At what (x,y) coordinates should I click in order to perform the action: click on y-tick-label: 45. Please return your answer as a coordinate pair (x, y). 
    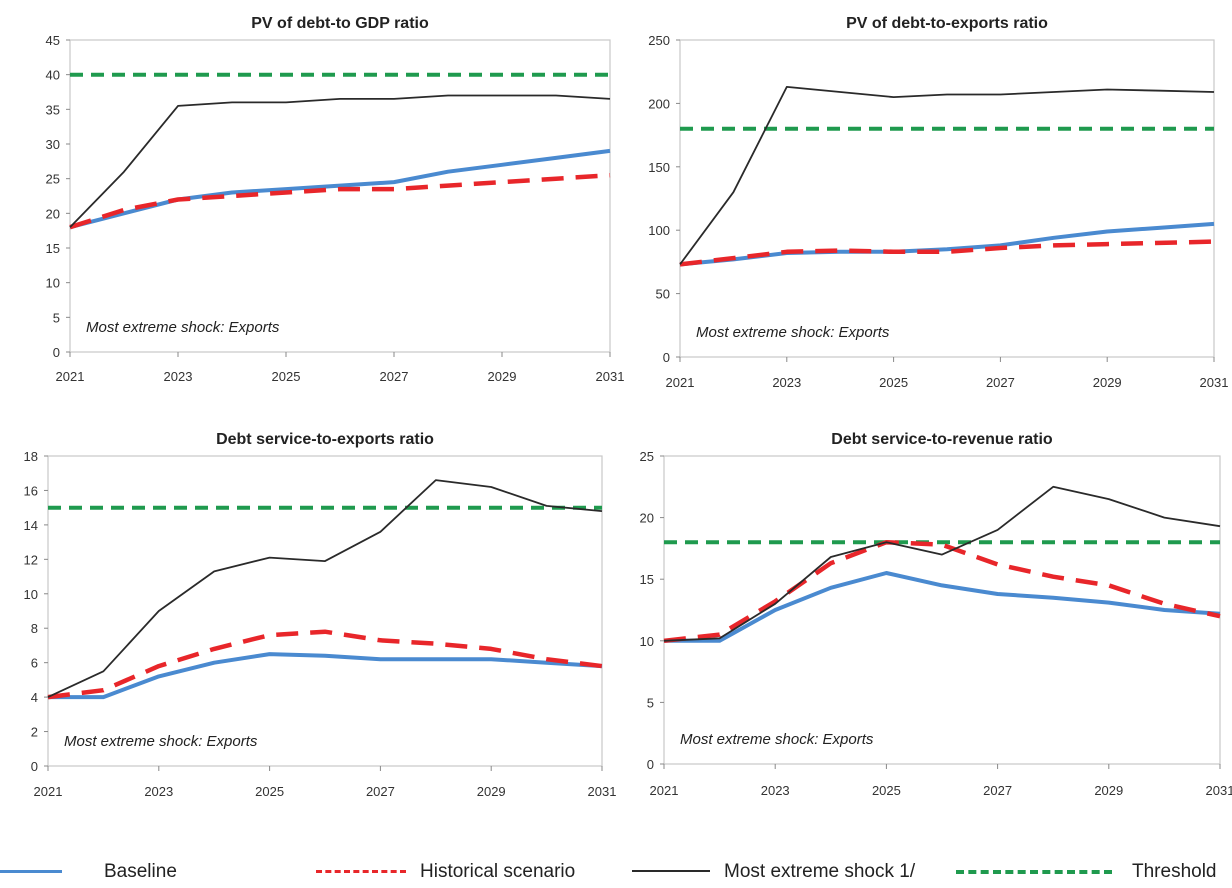
    Looking at the image, I should click on (53, 40).